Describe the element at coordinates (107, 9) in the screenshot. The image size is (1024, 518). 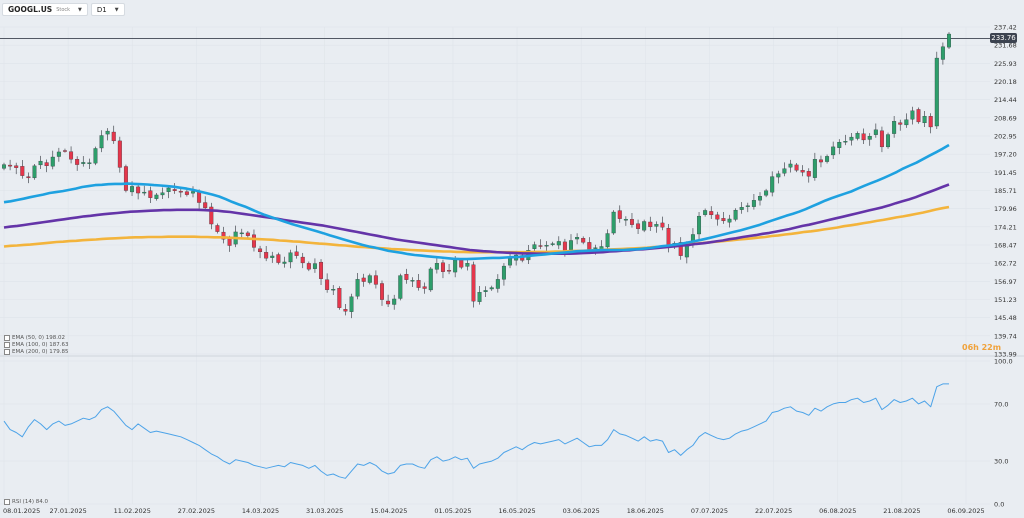
I see `timeframe-selector: D1 ▼` at that location.